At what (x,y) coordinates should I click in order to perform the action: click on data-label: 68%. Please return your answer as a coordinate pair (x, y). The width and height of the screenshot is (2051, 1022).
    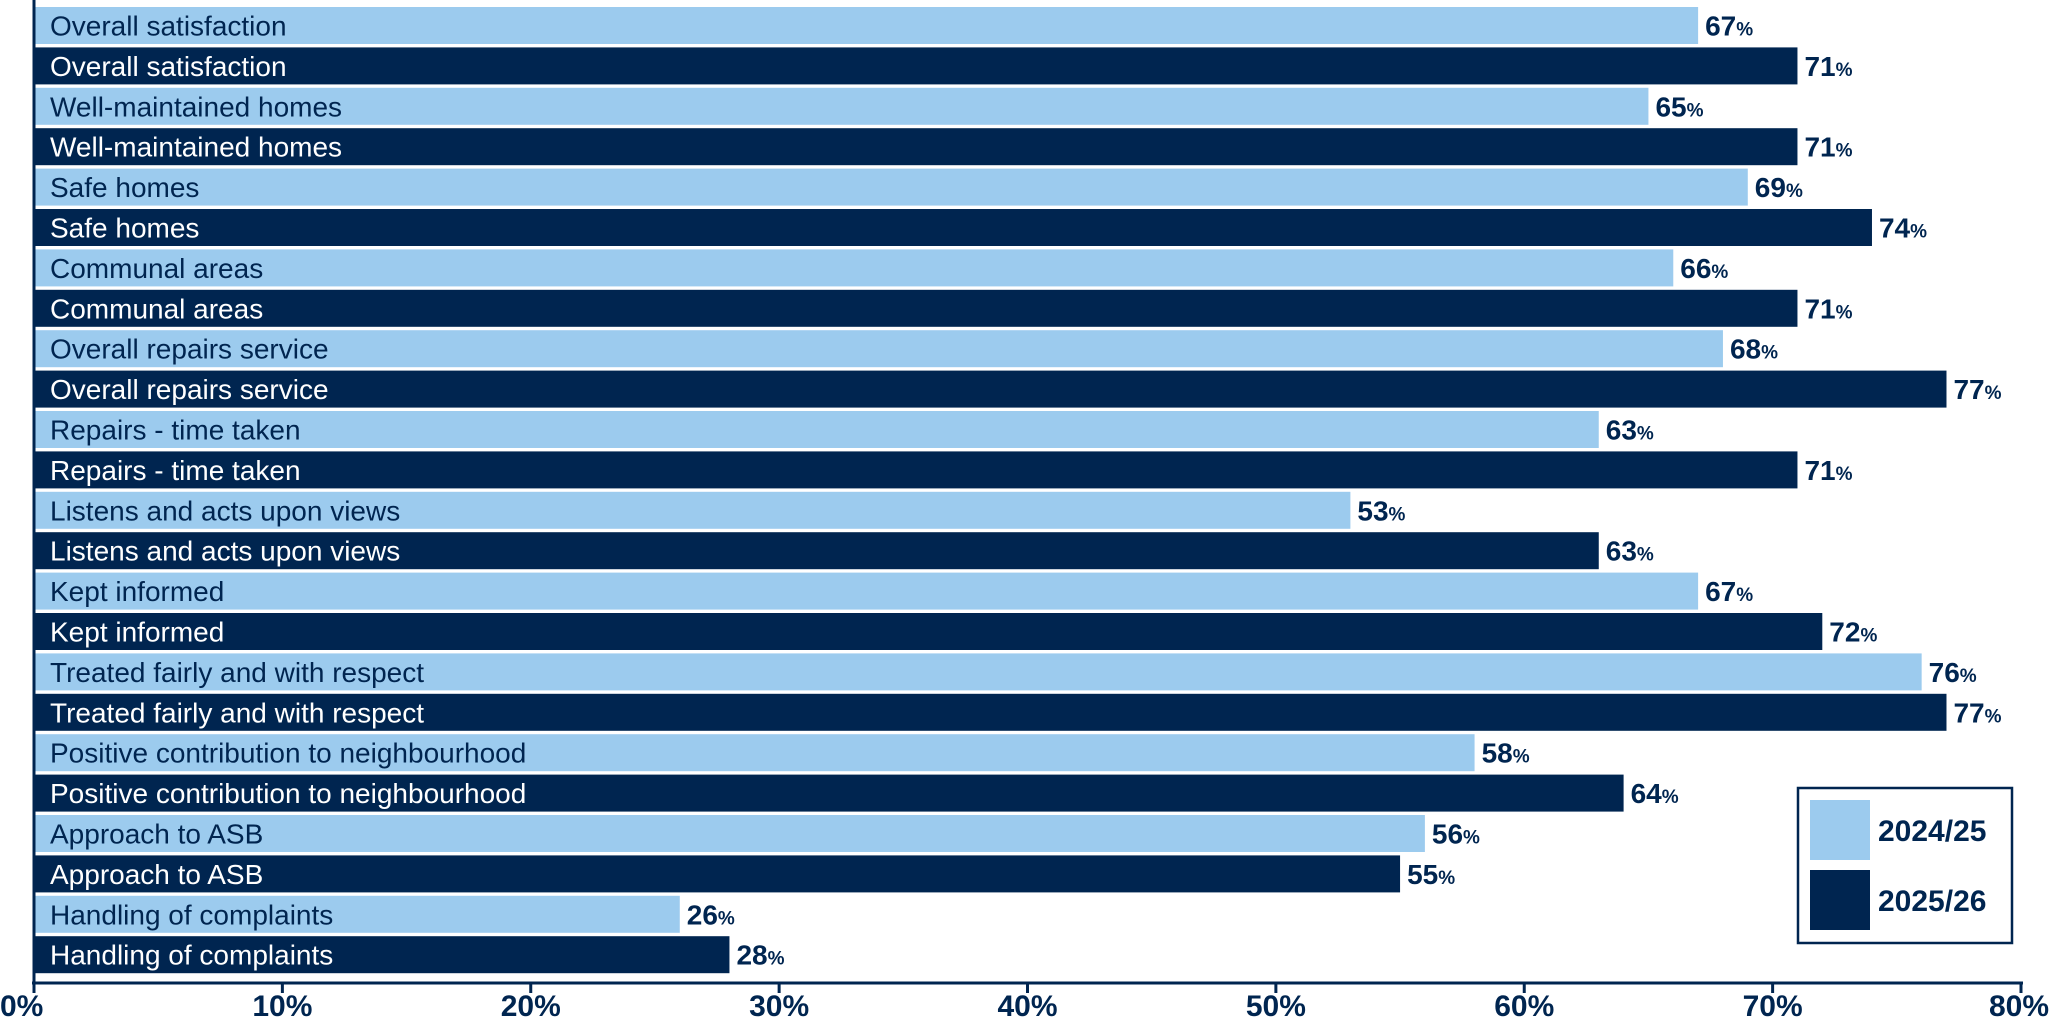
    Looking at the image, I should click on (1754, 349).